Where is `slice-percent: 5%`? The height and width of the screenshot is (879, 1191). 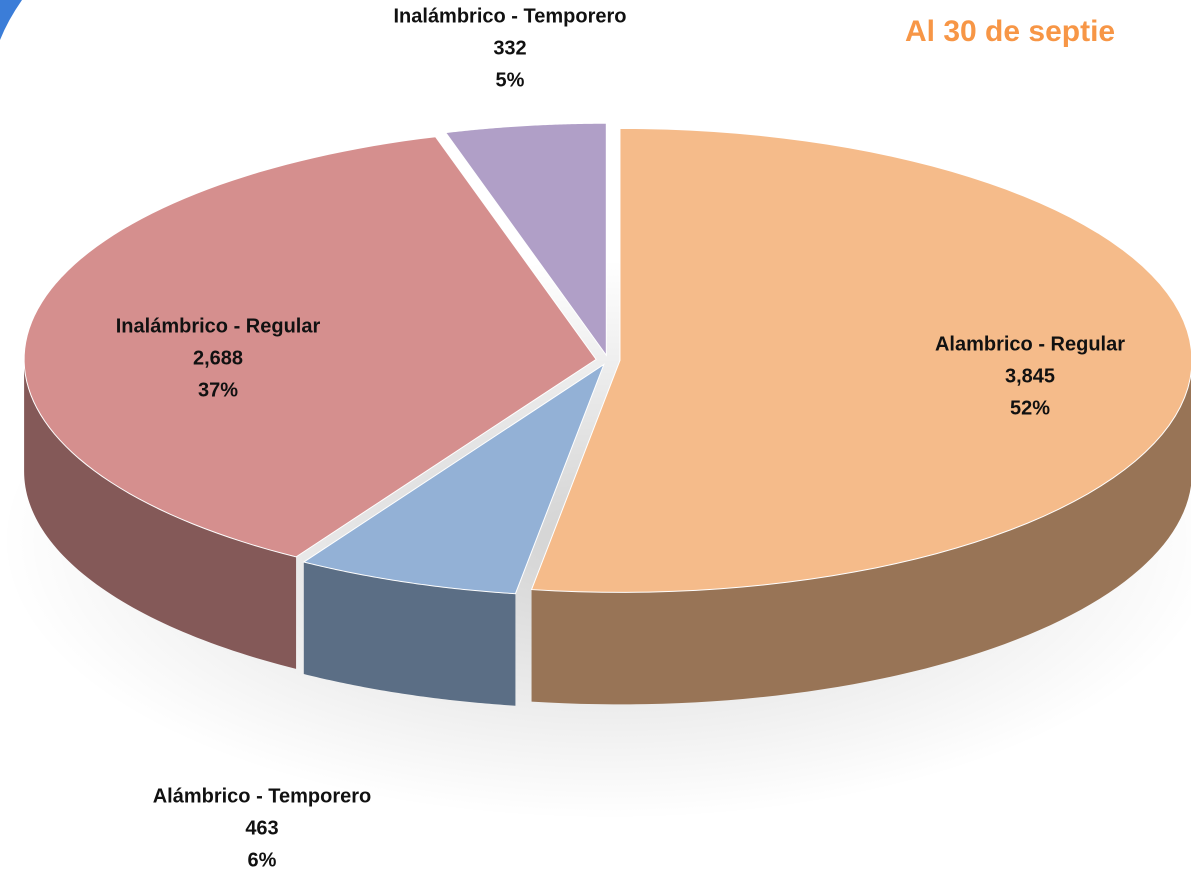
slice-percent: 5% is located at coordinates (510, 80).